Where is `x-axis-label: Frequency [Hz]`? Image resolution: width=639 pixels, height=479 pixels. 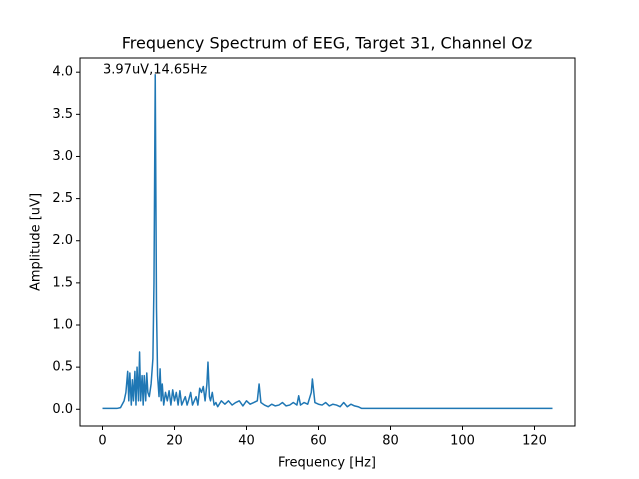 x-axis-label: Frequency [Hz] is located at coordinates (327, 463).